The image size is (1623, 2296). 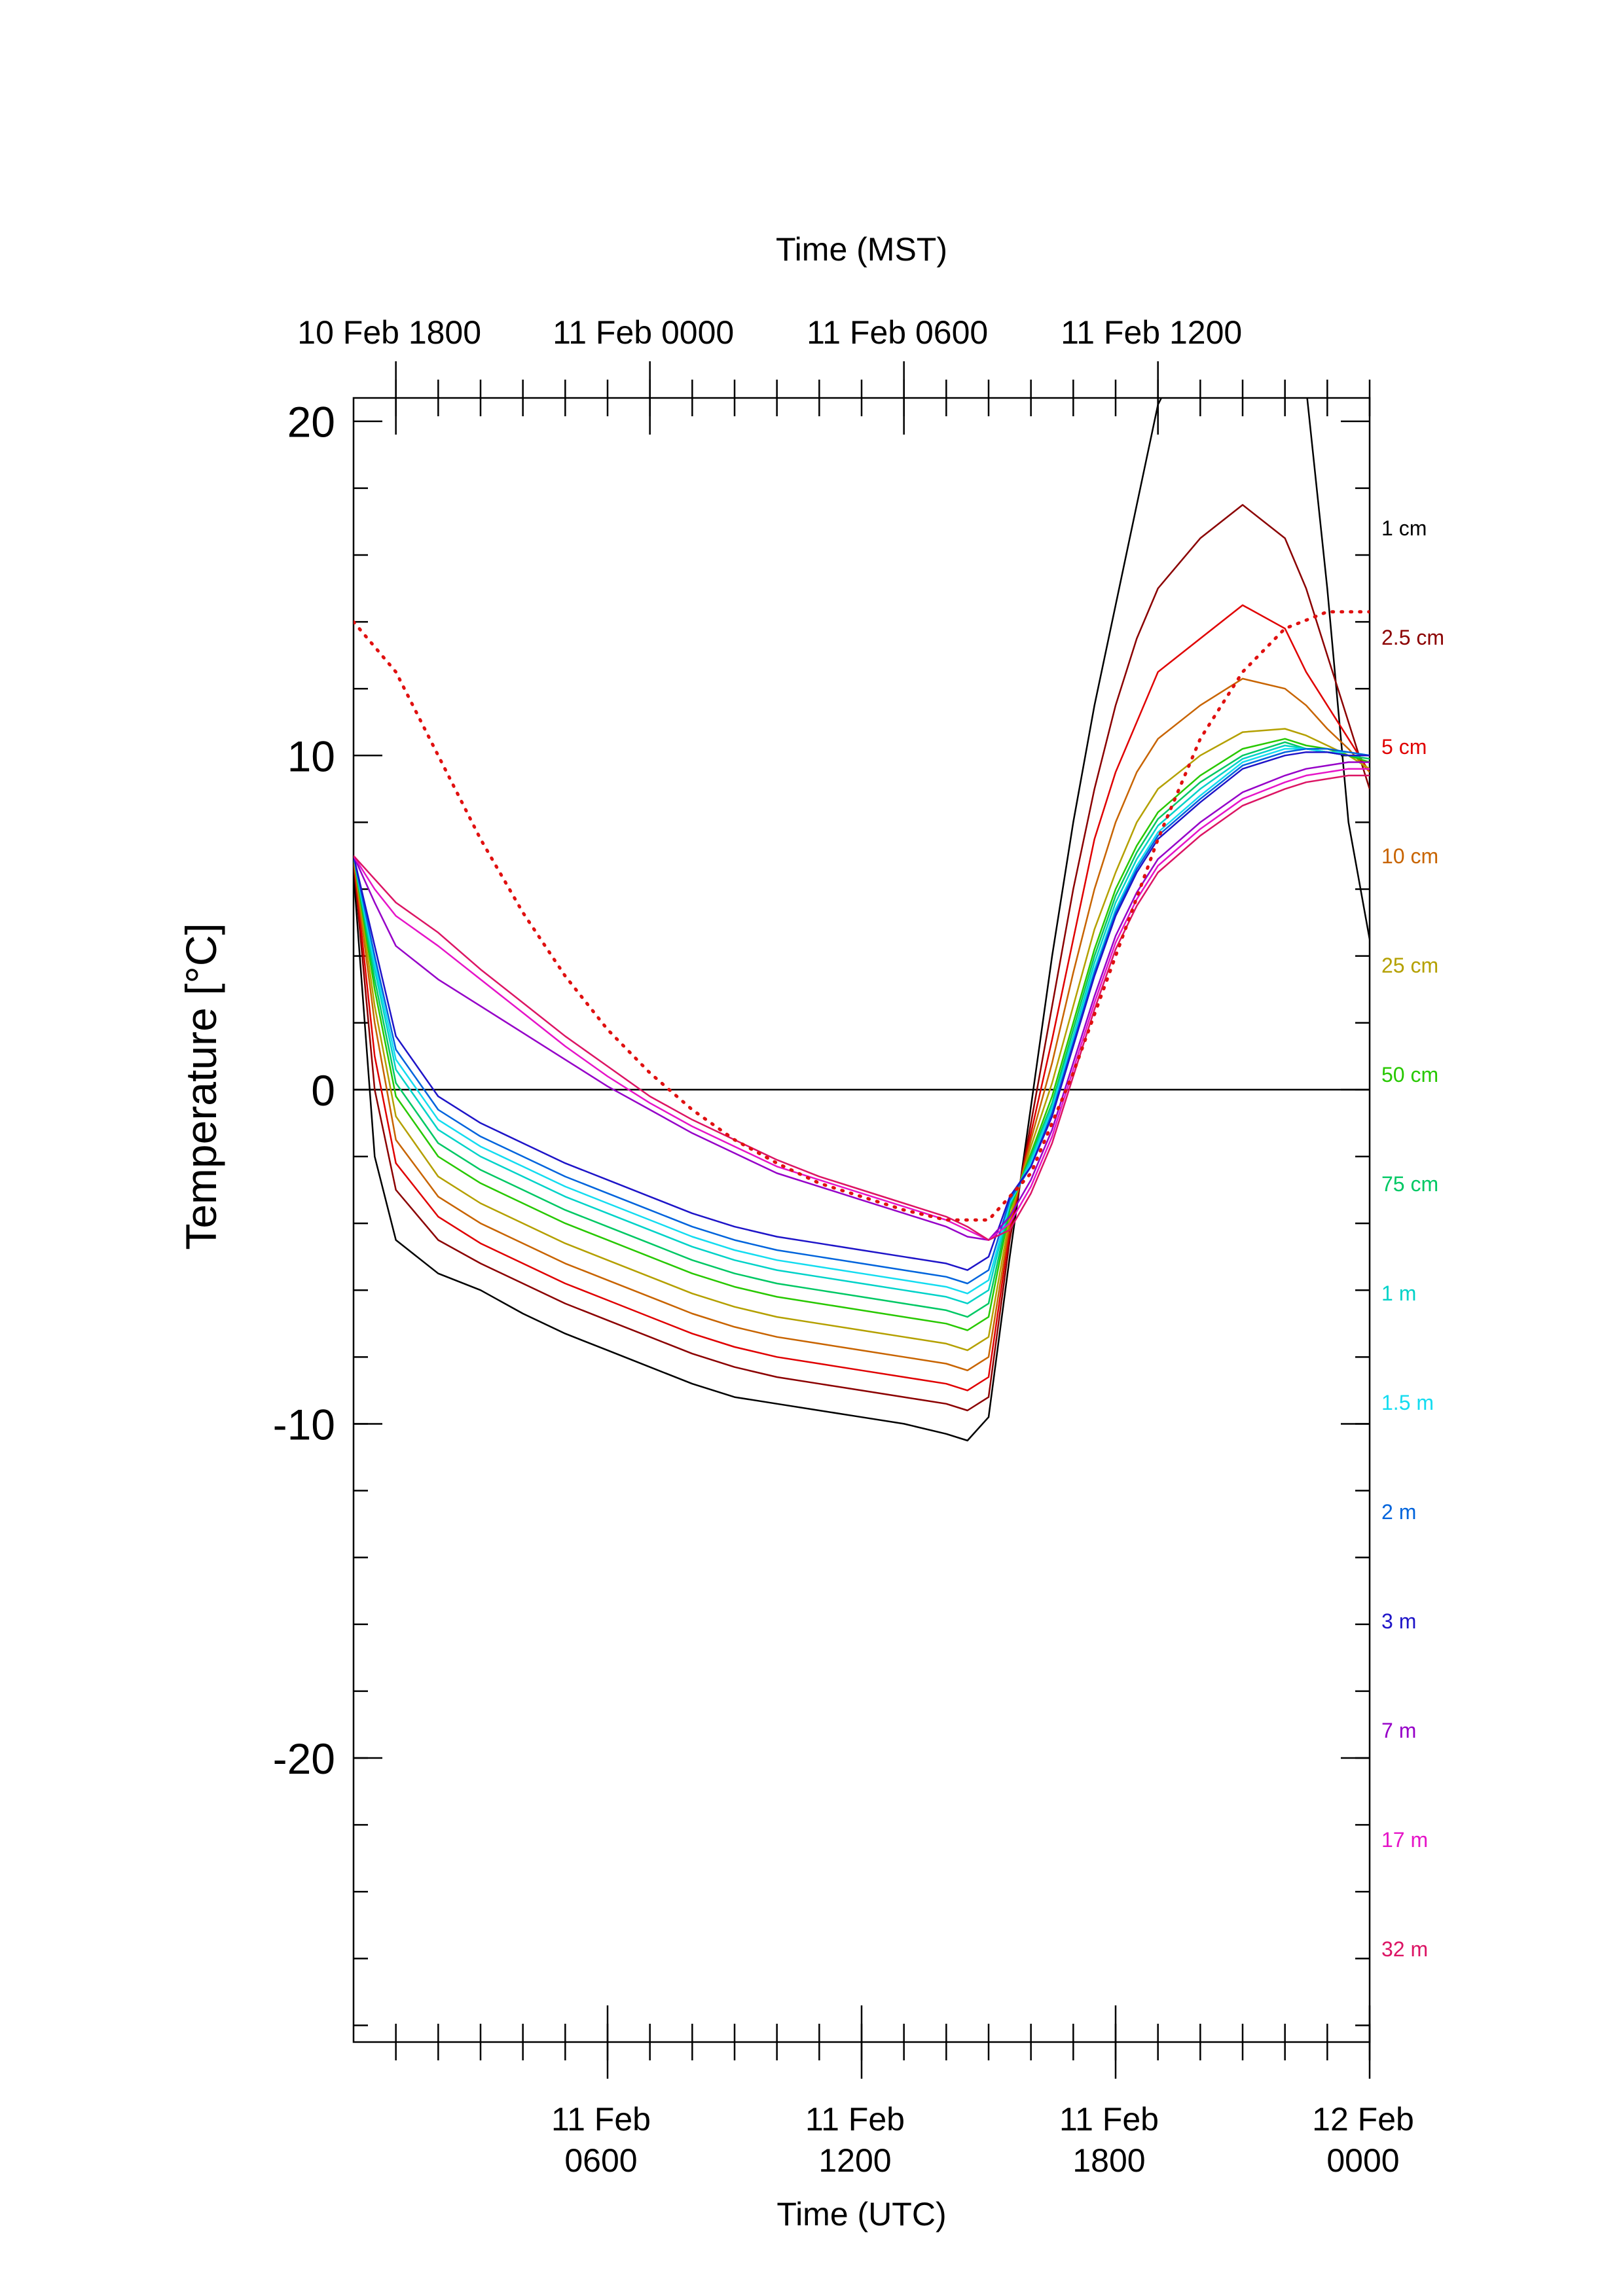 What do you see at coordinates (643, 332) in the screenshot?
I see `top-tick-label: 11 Feb 0000` at bounding box center [643, 332].